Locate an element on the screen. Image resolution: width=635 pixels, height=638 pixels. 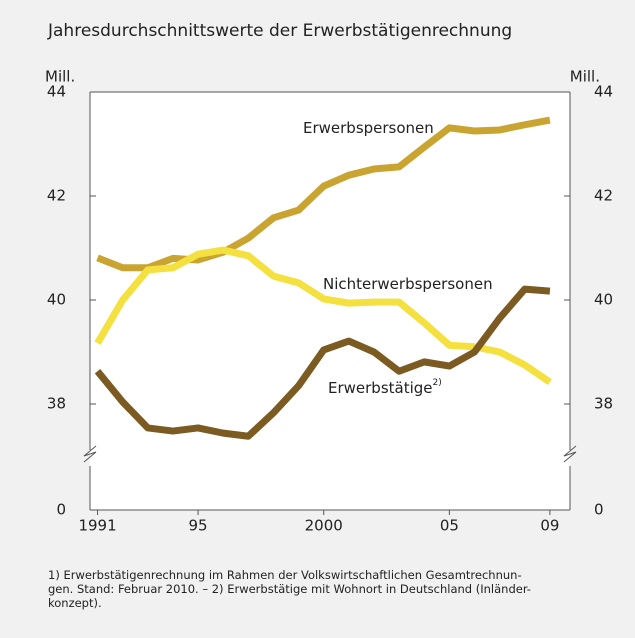
y-tick-label: 44 is located at coordinates (56, 92).